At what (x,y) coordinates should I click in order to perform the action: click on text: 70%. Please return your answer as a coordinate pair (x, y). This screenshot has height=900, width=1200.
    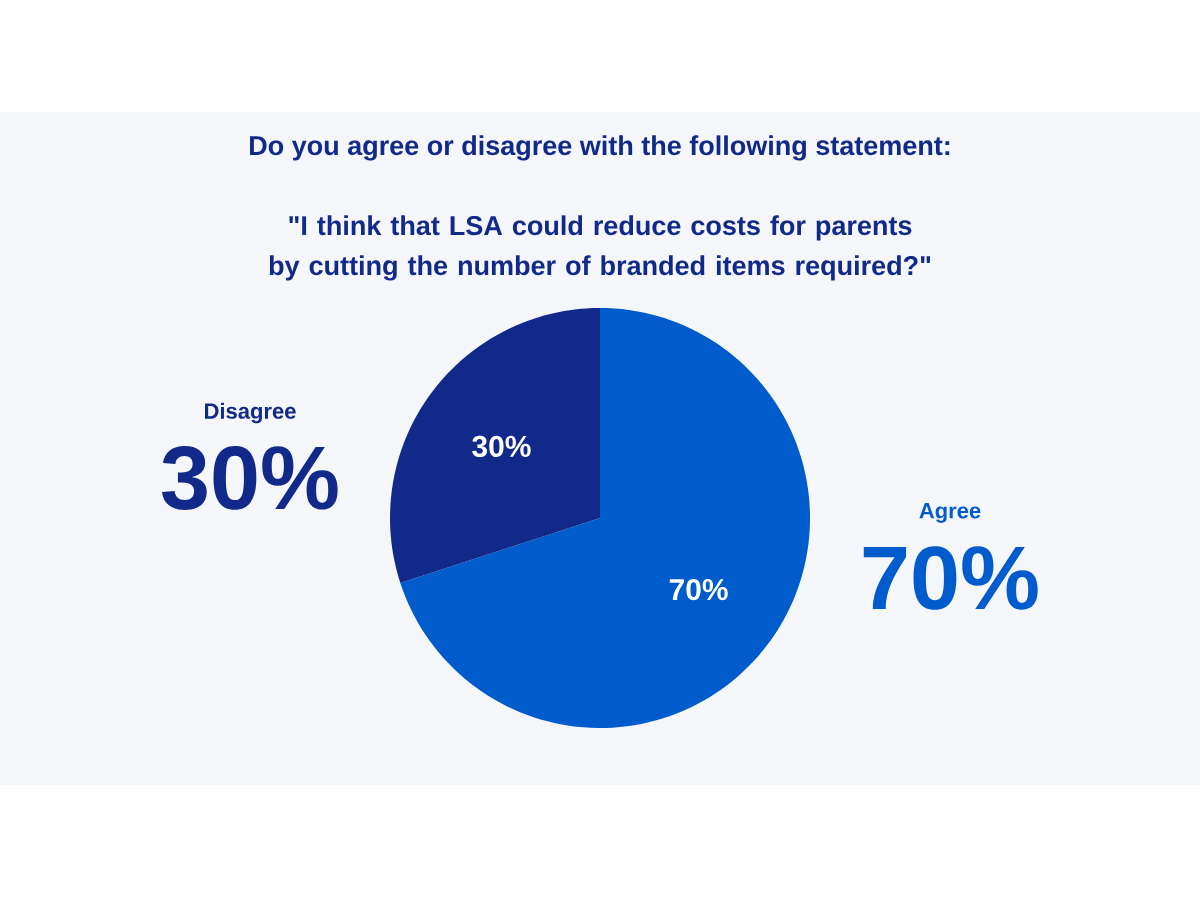
    Looking at the image, I should click on (950, 578).